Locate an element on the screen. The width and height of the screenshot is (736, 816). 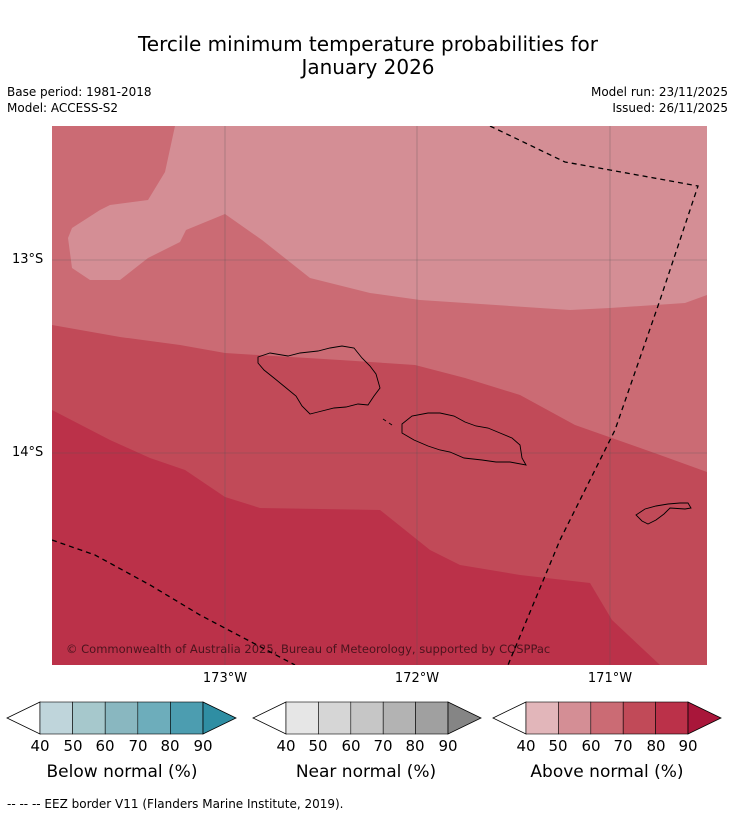
colorbar-below-label: Below normal (%) is located at coordinates (122, 772).